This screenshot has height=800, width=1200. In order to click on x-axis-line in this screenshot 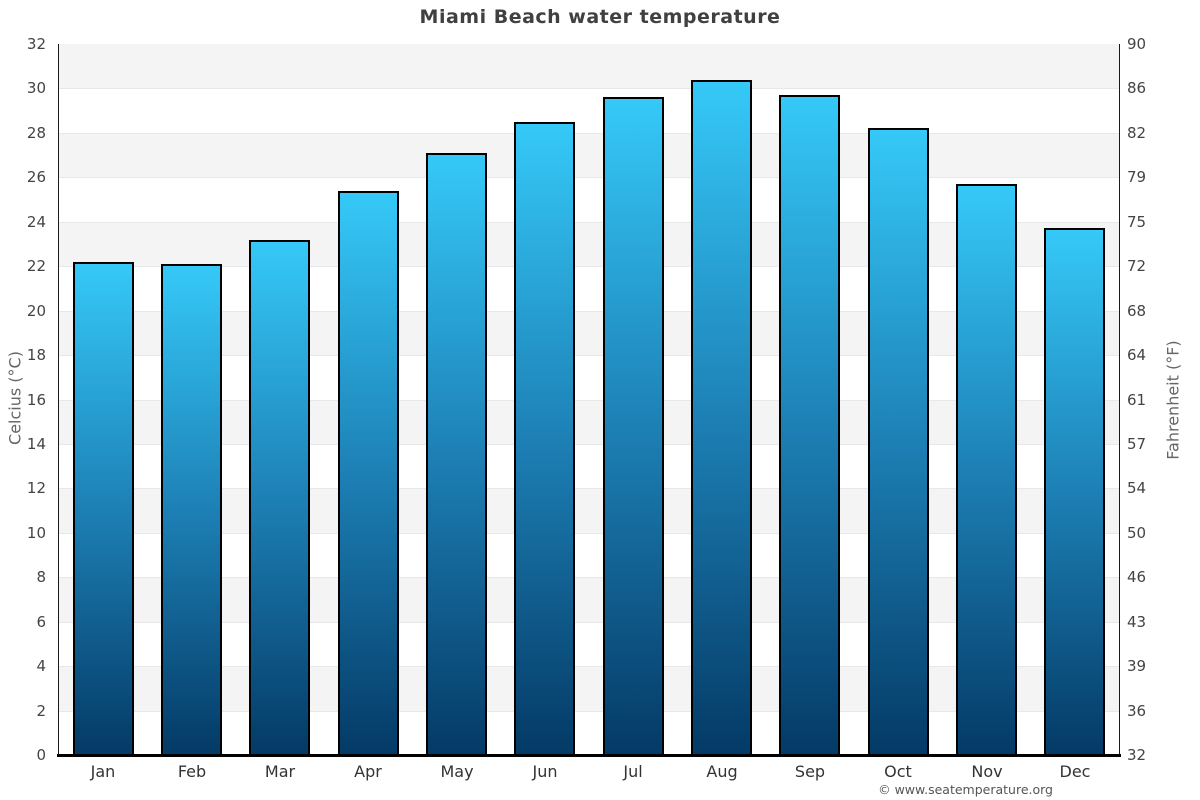, I will do `click(589, 755)`.